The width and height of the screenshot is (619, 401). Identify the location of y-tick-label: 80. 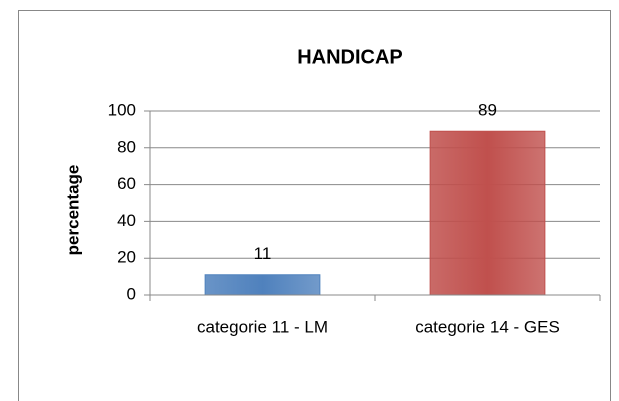
(126, 146).